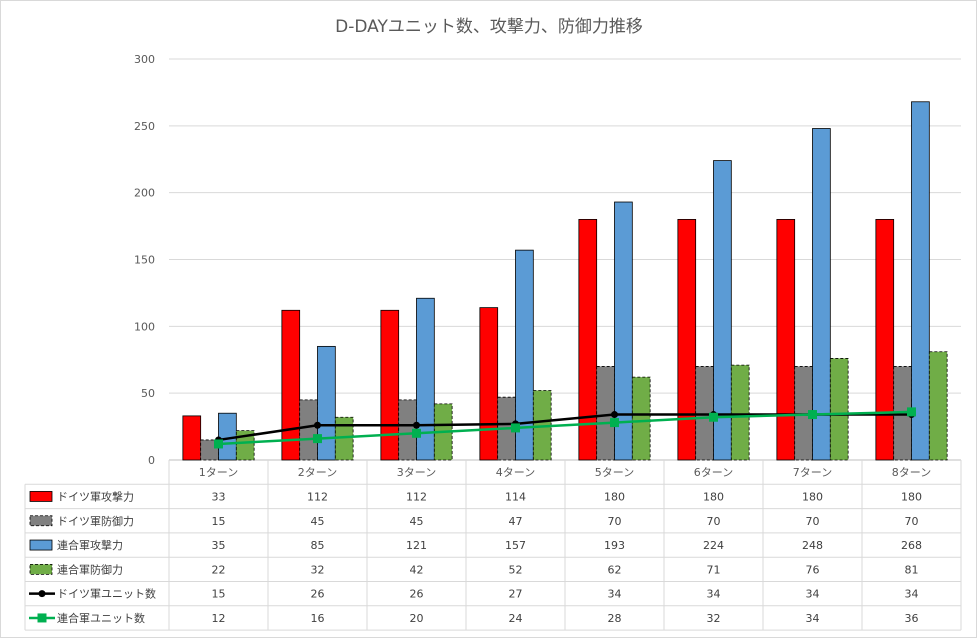  Describe the element at coordinates (614, 545) in the screenshot. I see `table-cell-3-5: 193` at that location.